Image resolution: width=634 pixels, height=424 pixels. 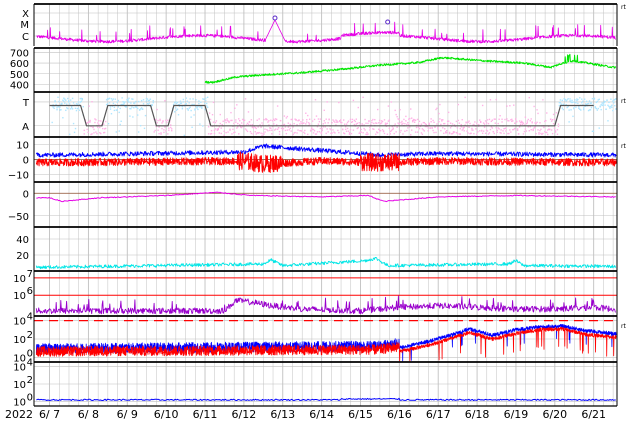 What do you see at coordinates (30, 380) in the screenshot?
I see `tick-exponent: 2` at bounding box center [30, 380].